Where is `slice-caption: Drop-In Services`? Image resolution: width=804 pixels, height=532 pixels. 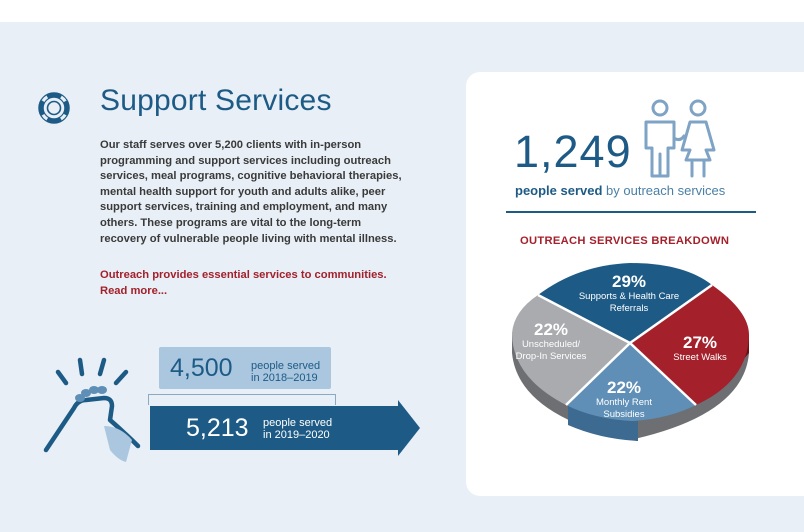 slice-caption: Drop-In Services is located at coordinates (551, 356).